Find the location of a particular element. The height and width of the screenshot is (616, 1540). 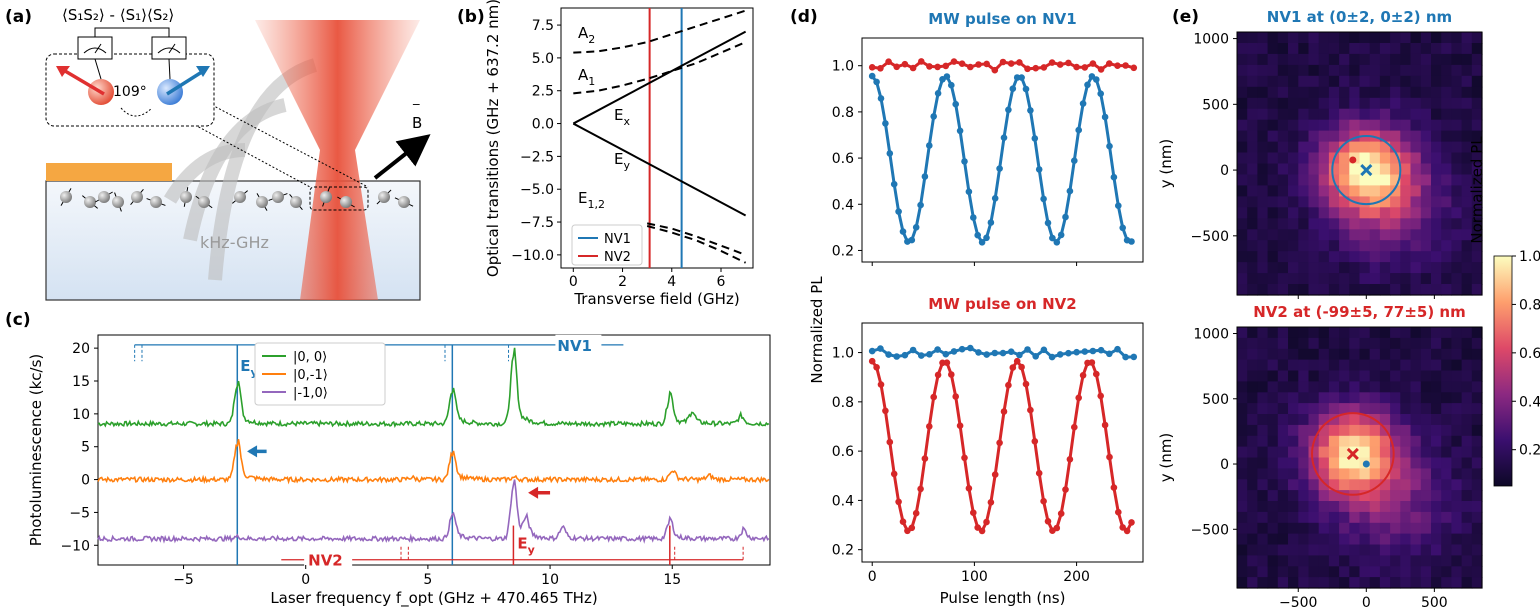

plot-frame is located at coordinates (1002, 150).